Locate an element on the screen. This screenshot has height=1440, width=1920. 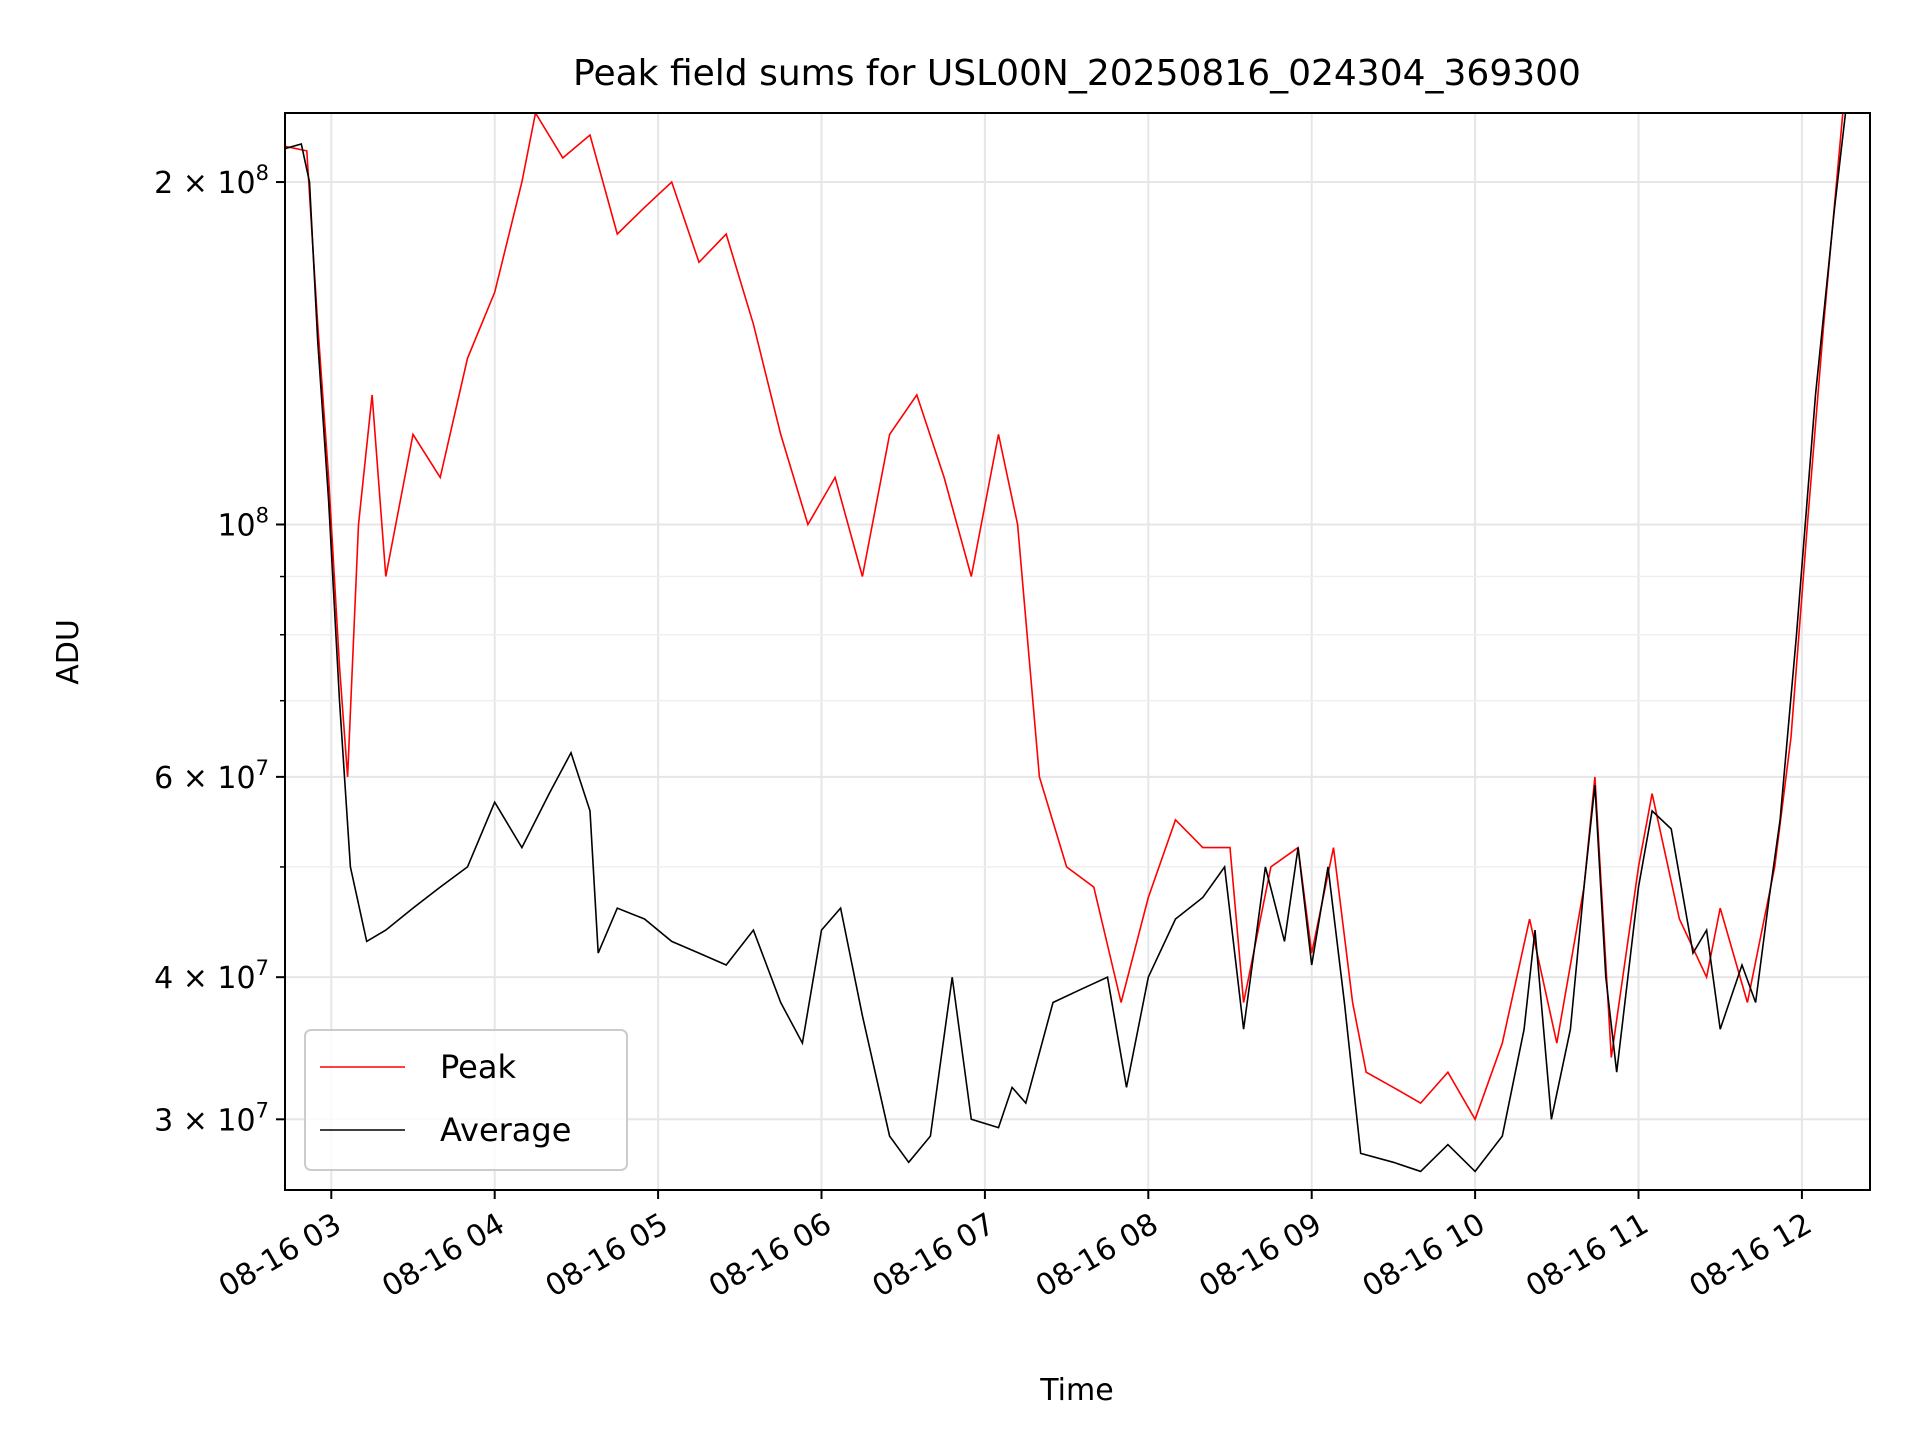
x-axis-label: Time is located at coordinates (1076, 1390).